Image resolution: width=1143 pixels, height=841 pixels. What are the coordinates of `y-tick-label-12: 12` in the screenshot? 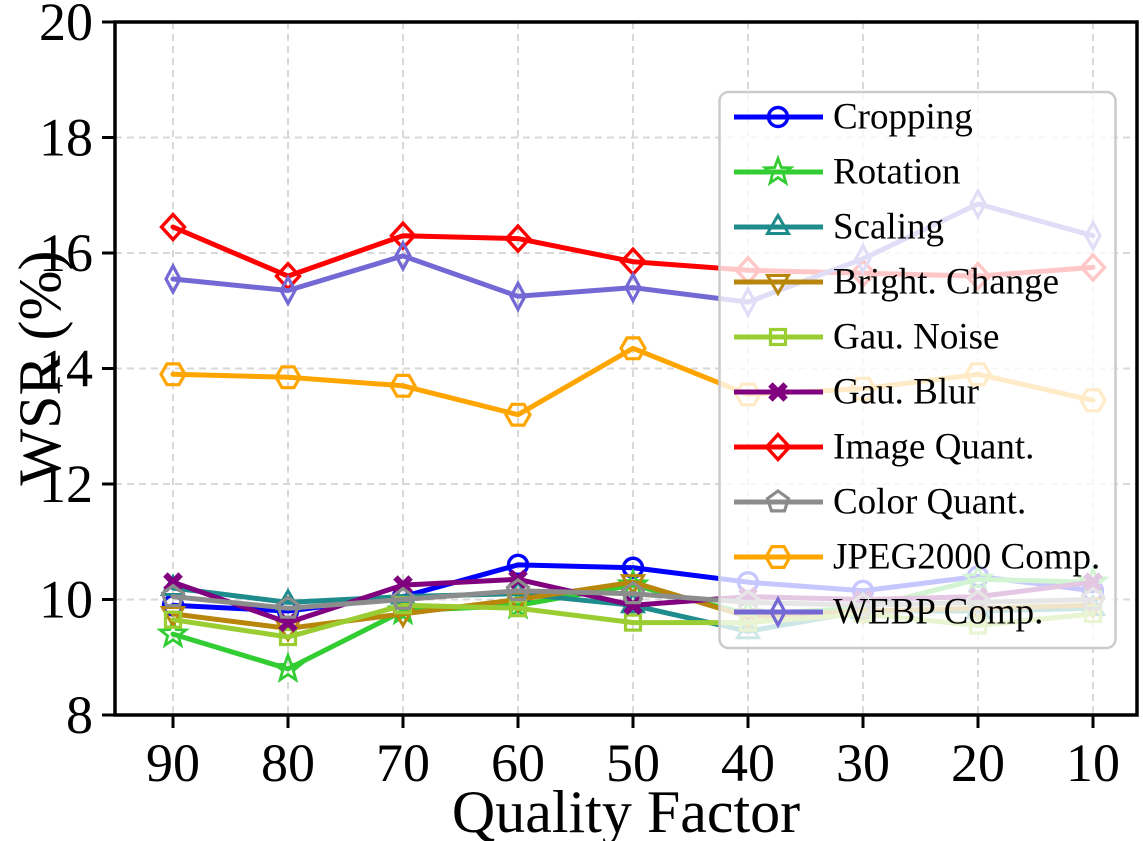 It's located at (66, 484).